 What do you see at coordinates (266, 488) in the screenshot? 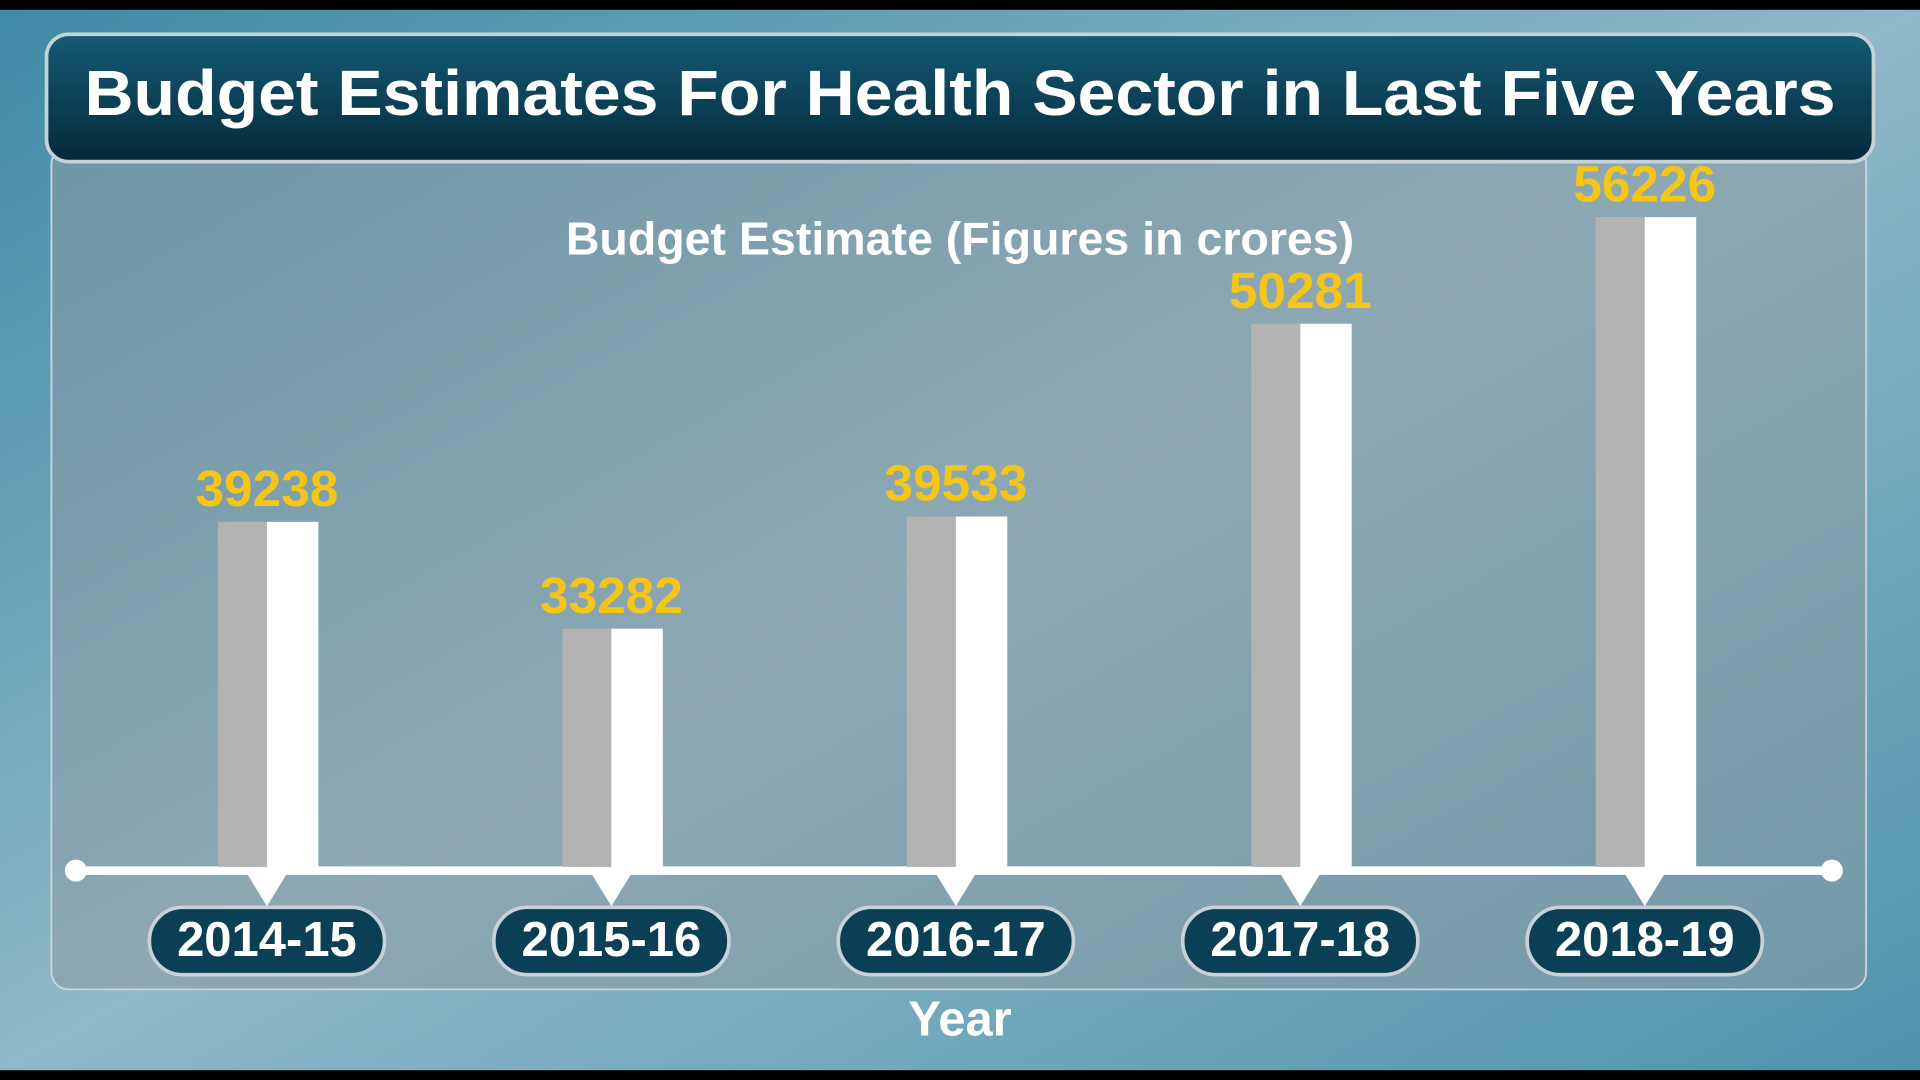
I see `value-label: 39238` at bounding box center [266, 488].